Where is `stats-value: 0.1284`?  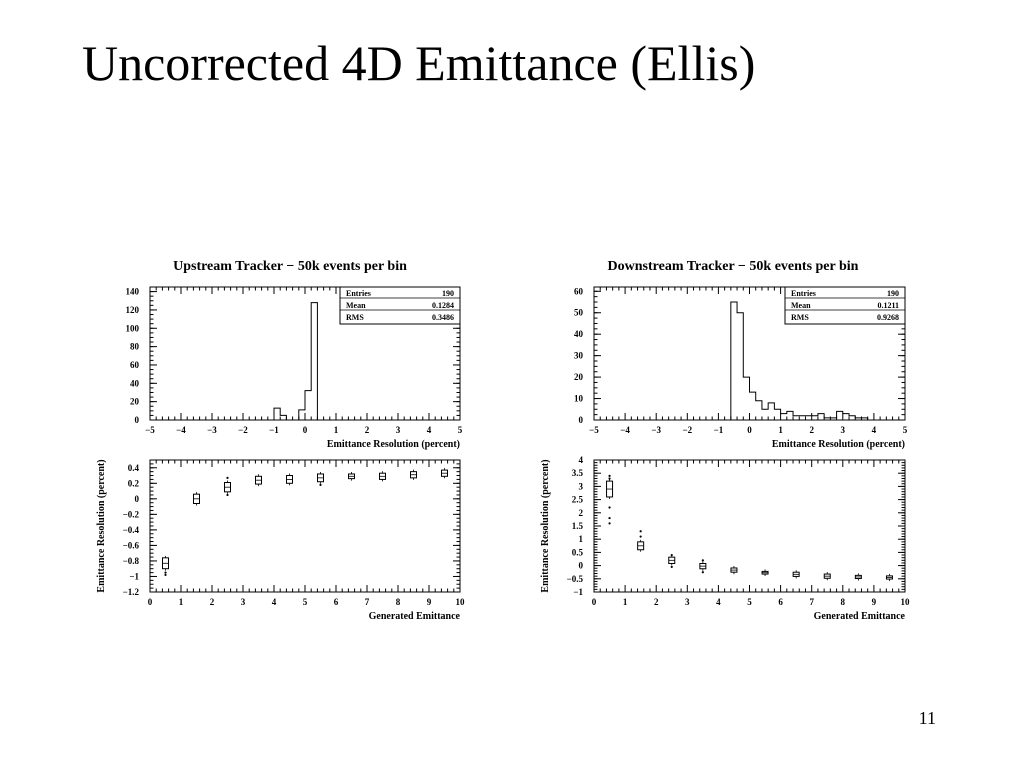
stats-value: 0.1284 is located at coordinates (443, 305).